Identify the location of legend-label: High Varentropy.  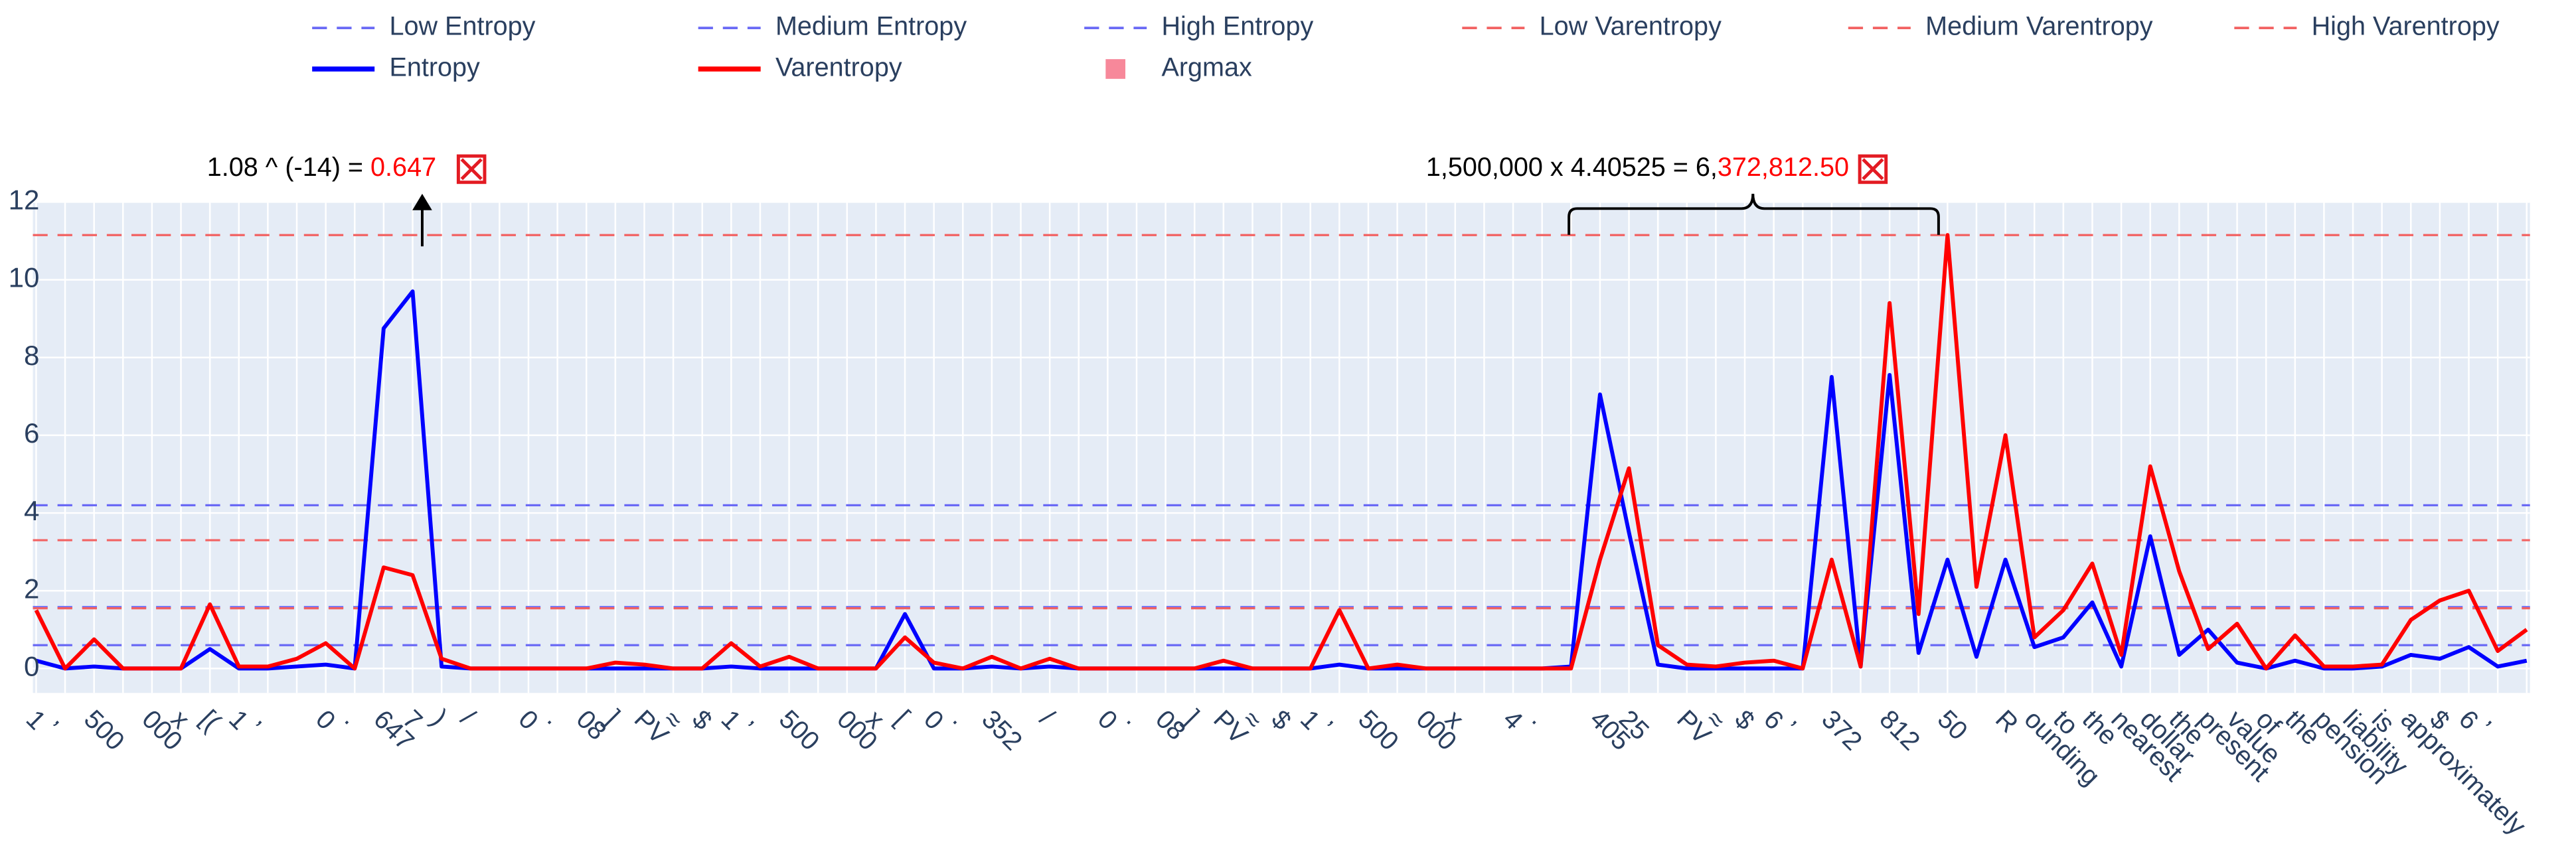
(2406, 26).